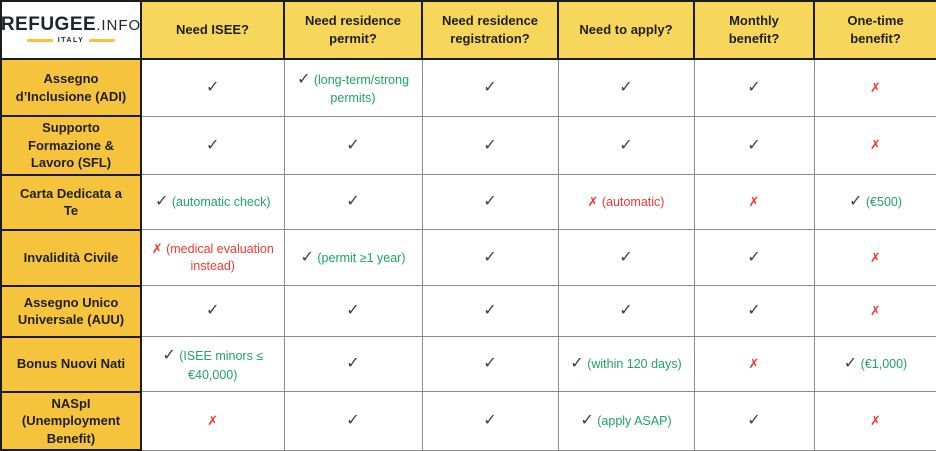 The height and width of the screenshot is (451, 936). Describe the element at coordinates (874, 30) in the screenshot. I see `column-header-one-time-benefit: One-time benefit?` at that location.